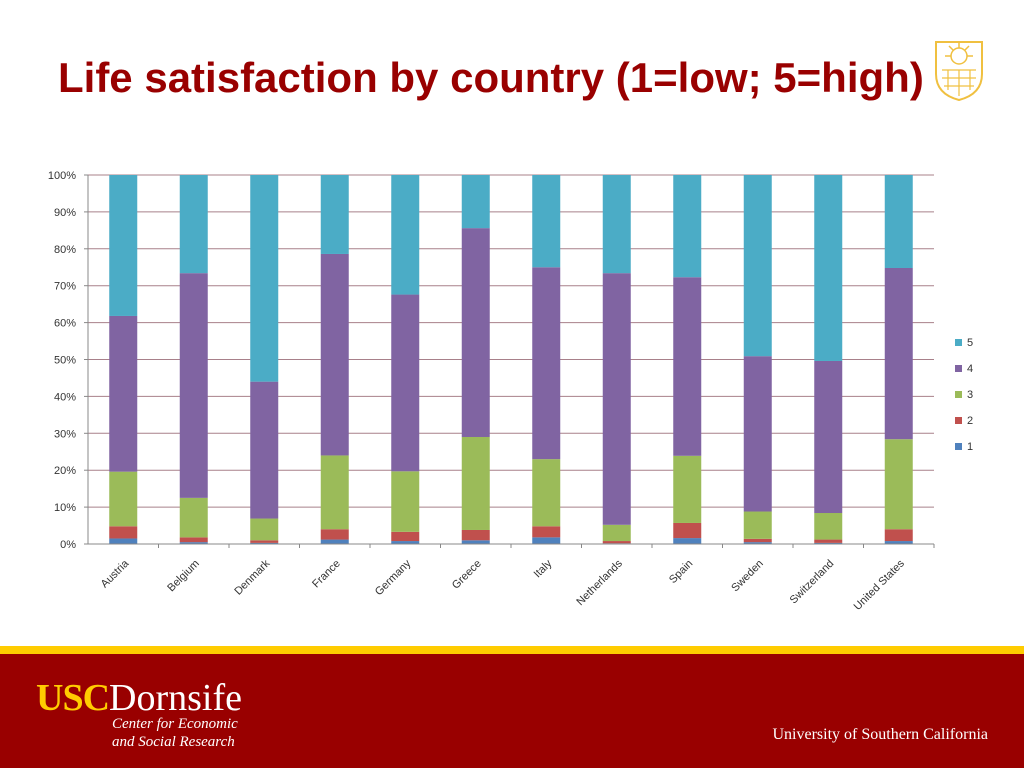 The image size is (1024, 768). Describe the element at coordinates (65, 324) in the screenshot. I see `y-tick-label: 60%` at that location.